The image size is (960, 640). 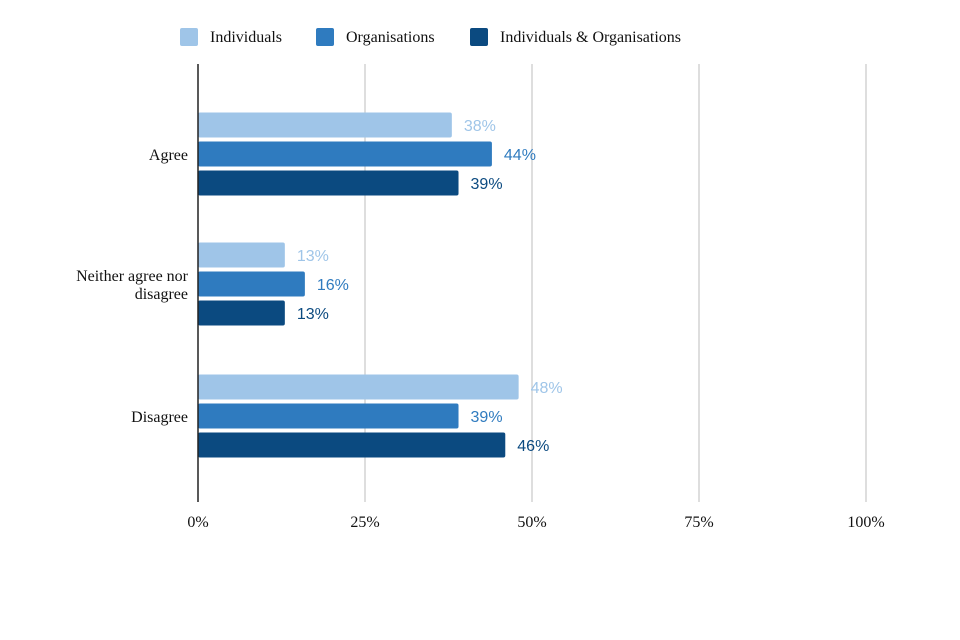 I want to click on category-label: Neither agree nor, so click(x=132, y=276).